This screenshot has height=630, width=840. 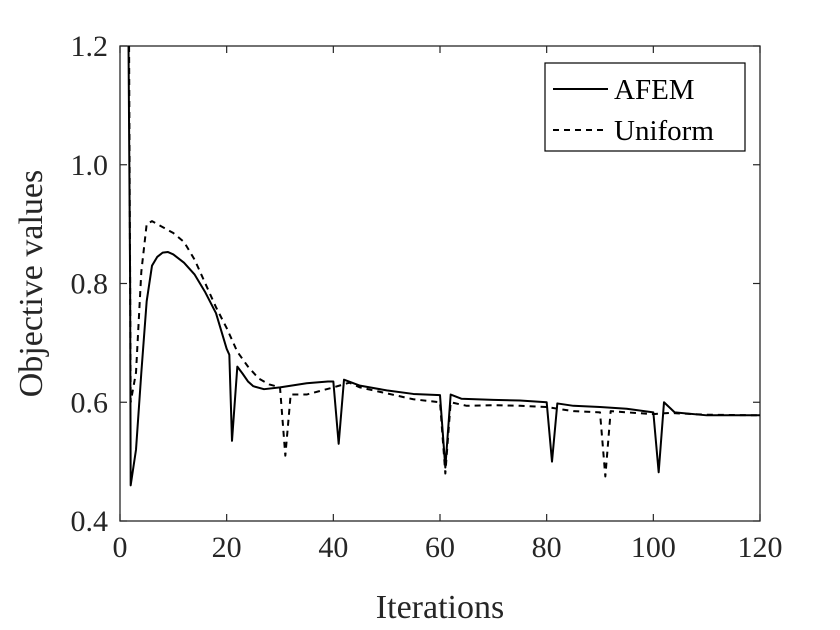 I want to click on y-tick-label: 1.2, so click(x=90, y=46).